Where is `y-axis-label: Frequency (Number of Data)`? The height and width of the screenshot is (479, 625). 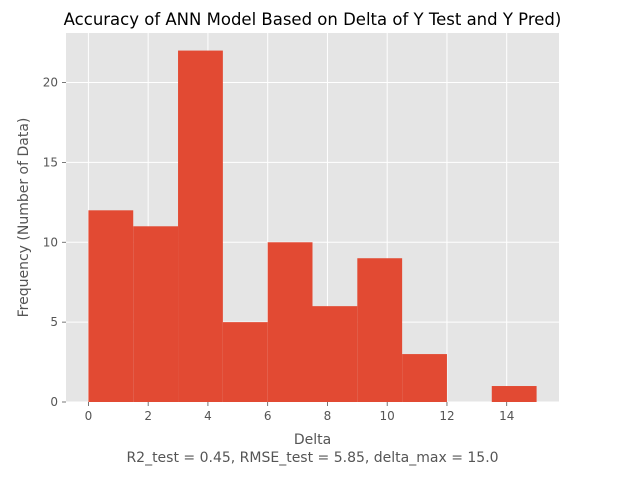 y-axis-label: Frequency (Number of Data) is located at coordinates (24, 218).